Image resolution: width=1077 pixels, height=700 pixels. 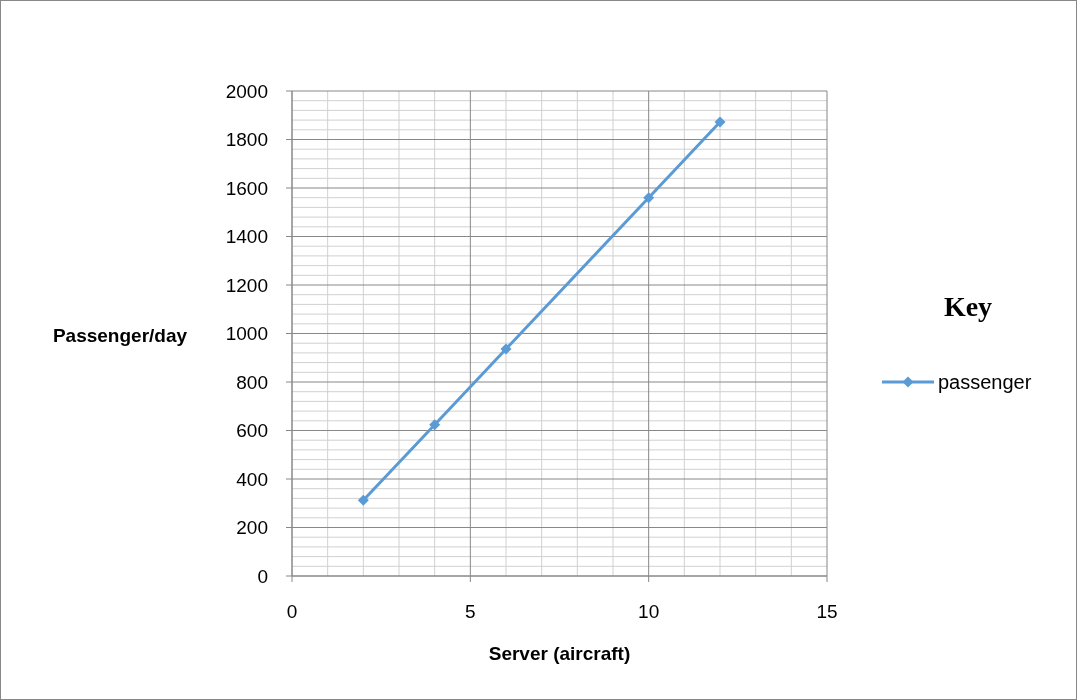 I want to click on y-tick-label: 400, so click(x=252, y=479).